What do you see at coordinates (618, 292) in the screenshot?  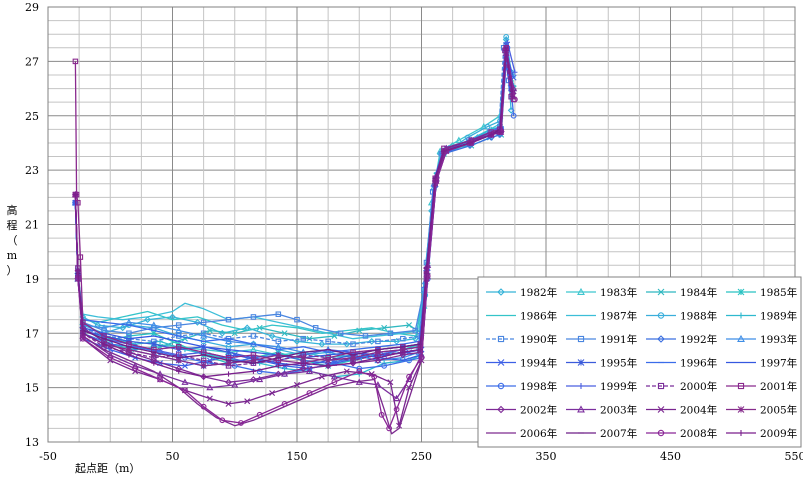 I see `legend-label: 1983年` at bounding box center [618, 292].